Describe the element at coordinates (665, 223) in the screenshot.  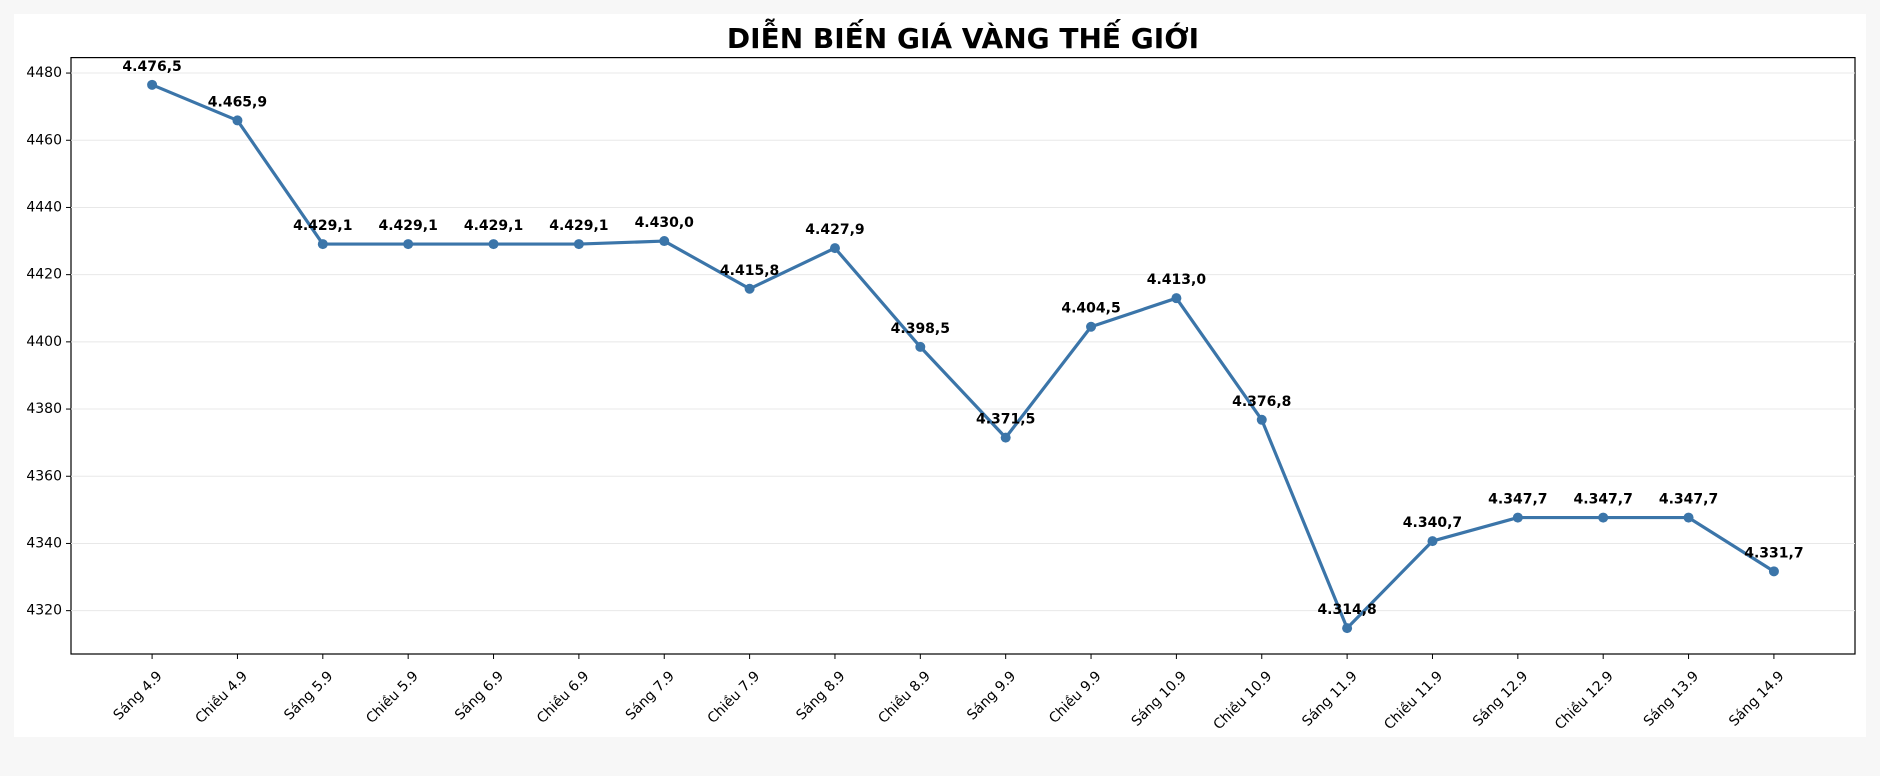
I see `data-label: 4.430,0` at that location.